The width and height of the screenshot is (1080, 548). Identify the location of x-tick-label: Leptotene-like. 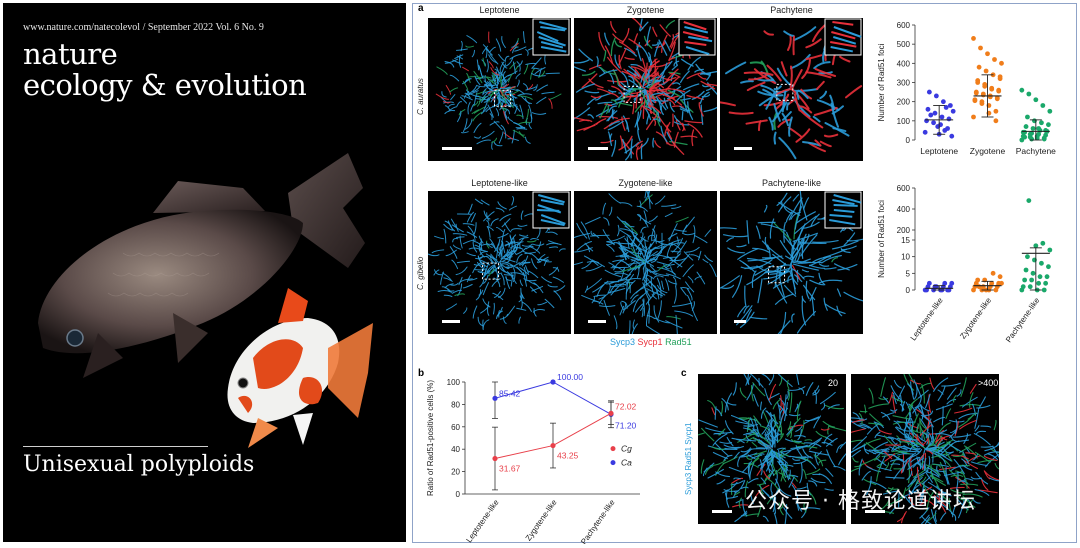
(927, 319).